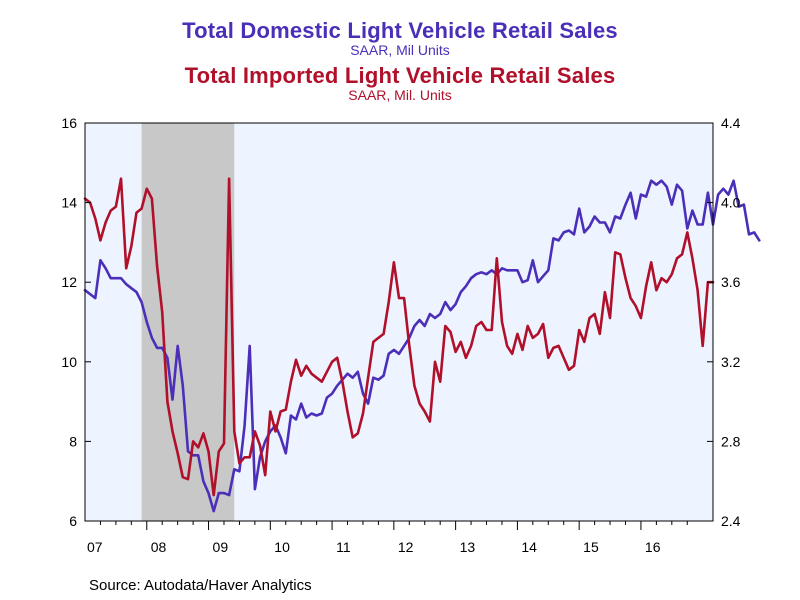 This screenshot has width=800, height=600. What do you see at coordinates (95, 547) in the screenshot?
I see `x-axis-label: 07` at bounding box center [95, 547].